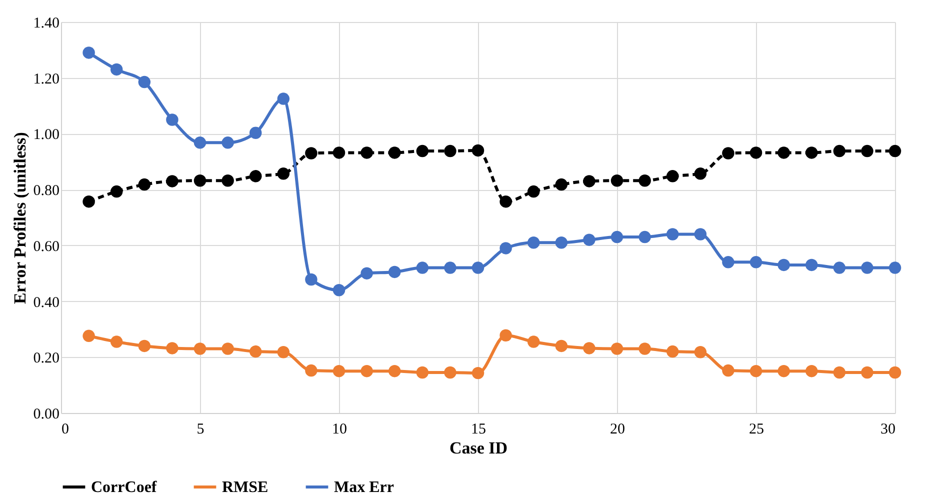 The width and height of the screenshot is (927, 500). Describe the element at coordinates (65, 430) in the screenshot. I see `x-tick-label: 0` at that location.